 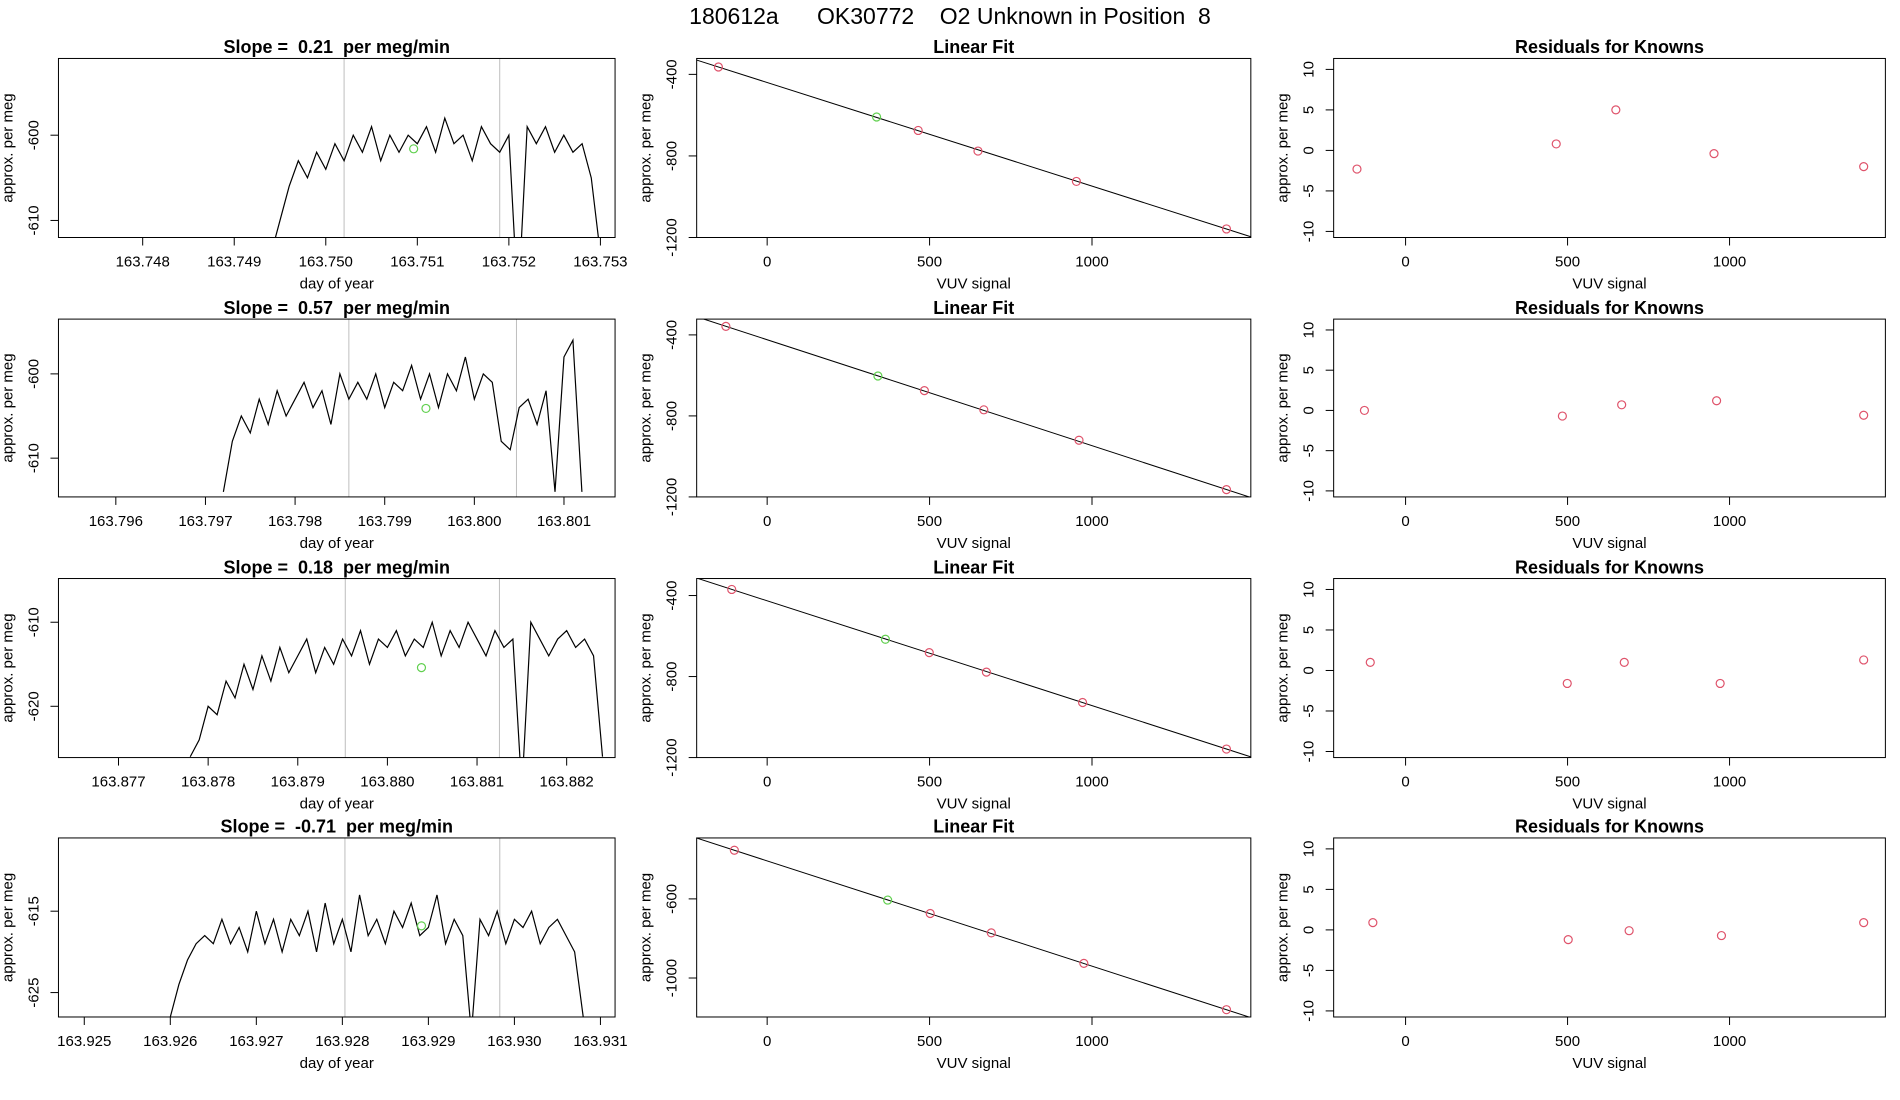 I want to click on x-tick-label: 163.798, so click(x=295, y=521).